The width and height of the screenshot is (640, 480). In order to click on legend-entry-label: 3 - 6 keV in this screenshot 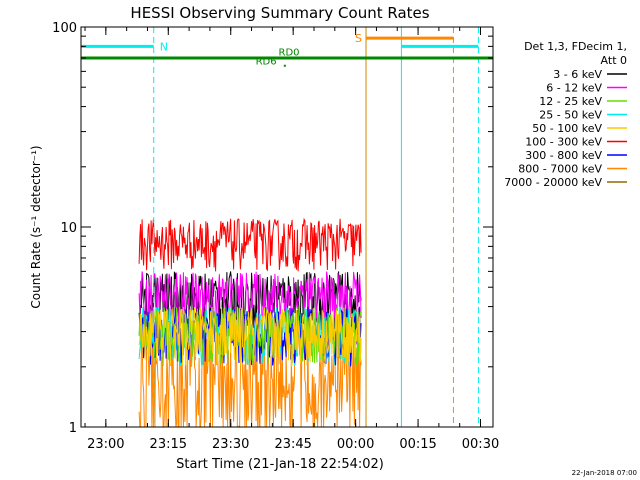, I will do `click(577, 74)`.